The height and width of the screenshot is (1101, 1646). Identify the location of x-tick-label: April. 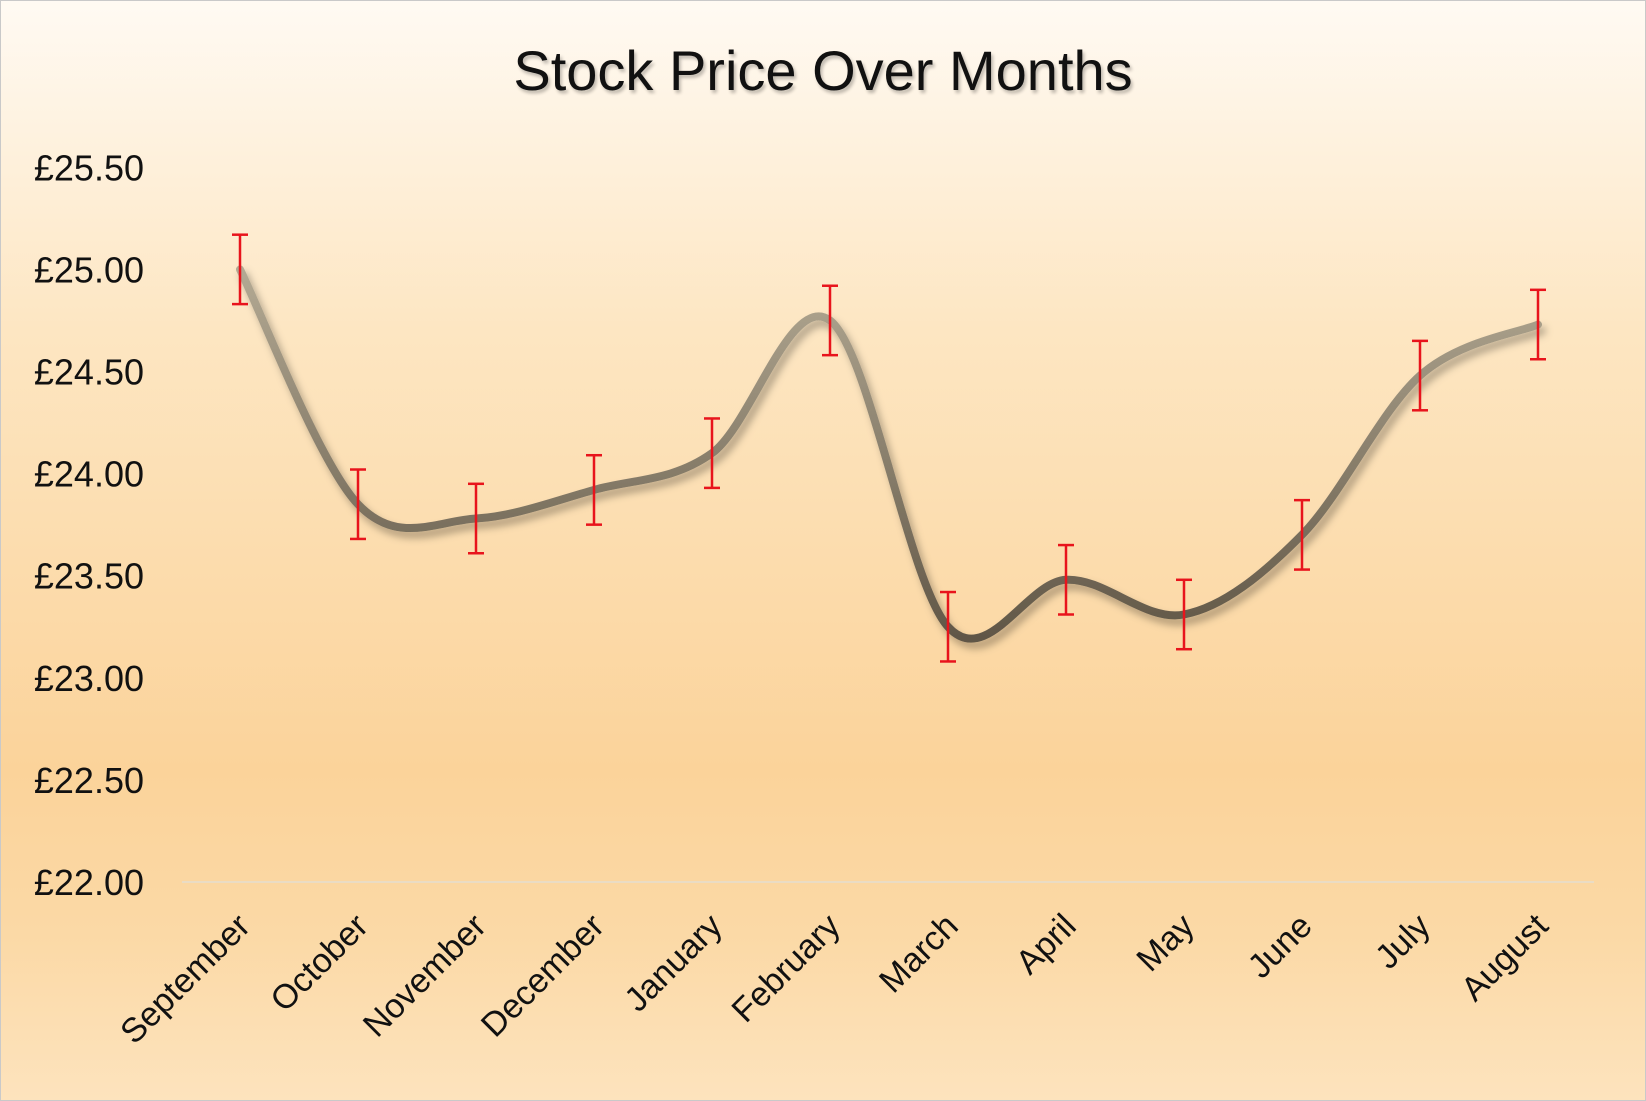
(1046, 944).